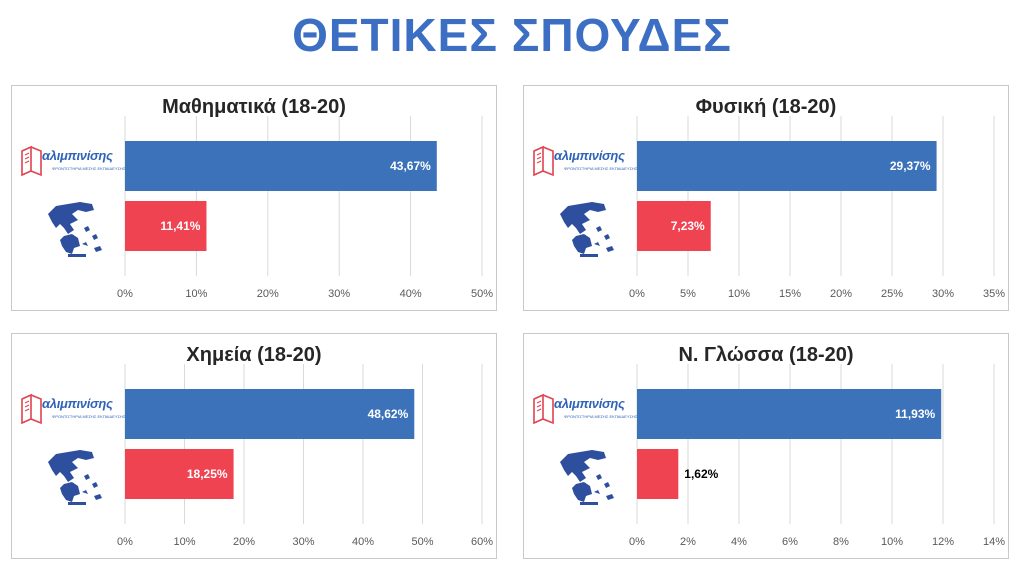  Describe the element at coordinates (482, 542) in the screenshot. I see `x-tick-label: 60%` at that location.